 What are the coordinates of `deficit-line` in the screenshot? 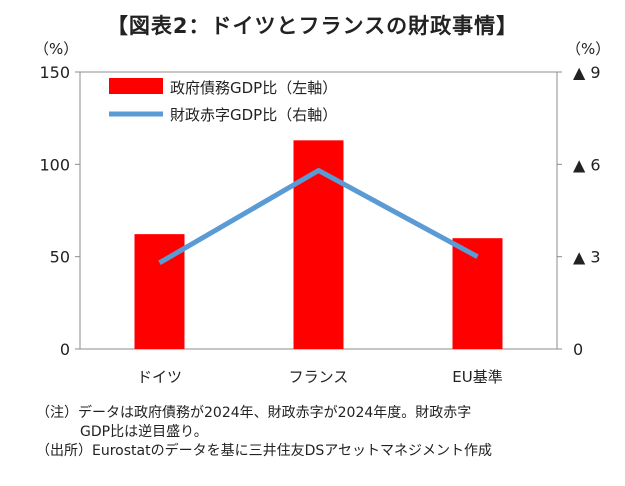 It's located at (318, 216).